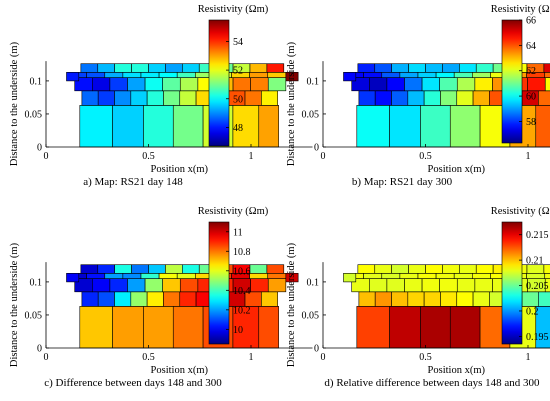  I want to click on colorbar-tick-label: 11, so click(238, 232).